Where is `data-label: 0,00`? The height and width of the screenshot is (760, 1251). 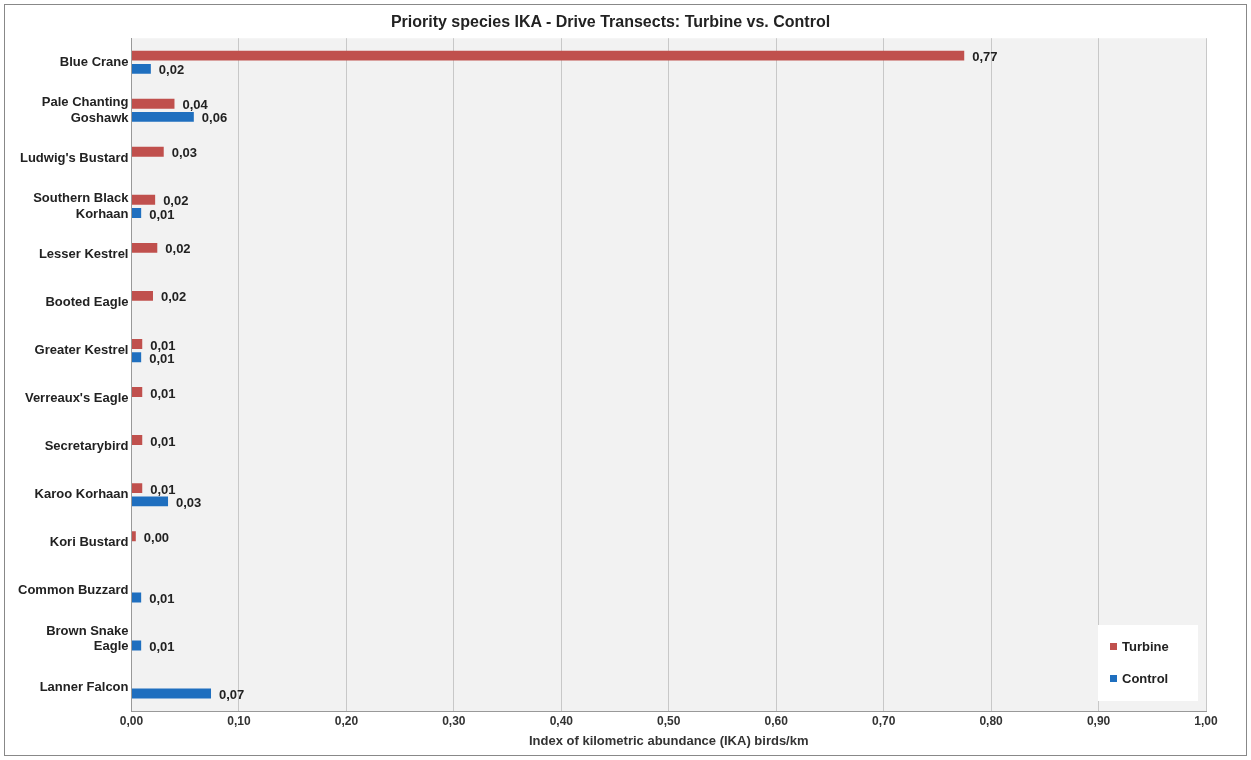 data-label: 0,00 is located at coordinates (156, 537).